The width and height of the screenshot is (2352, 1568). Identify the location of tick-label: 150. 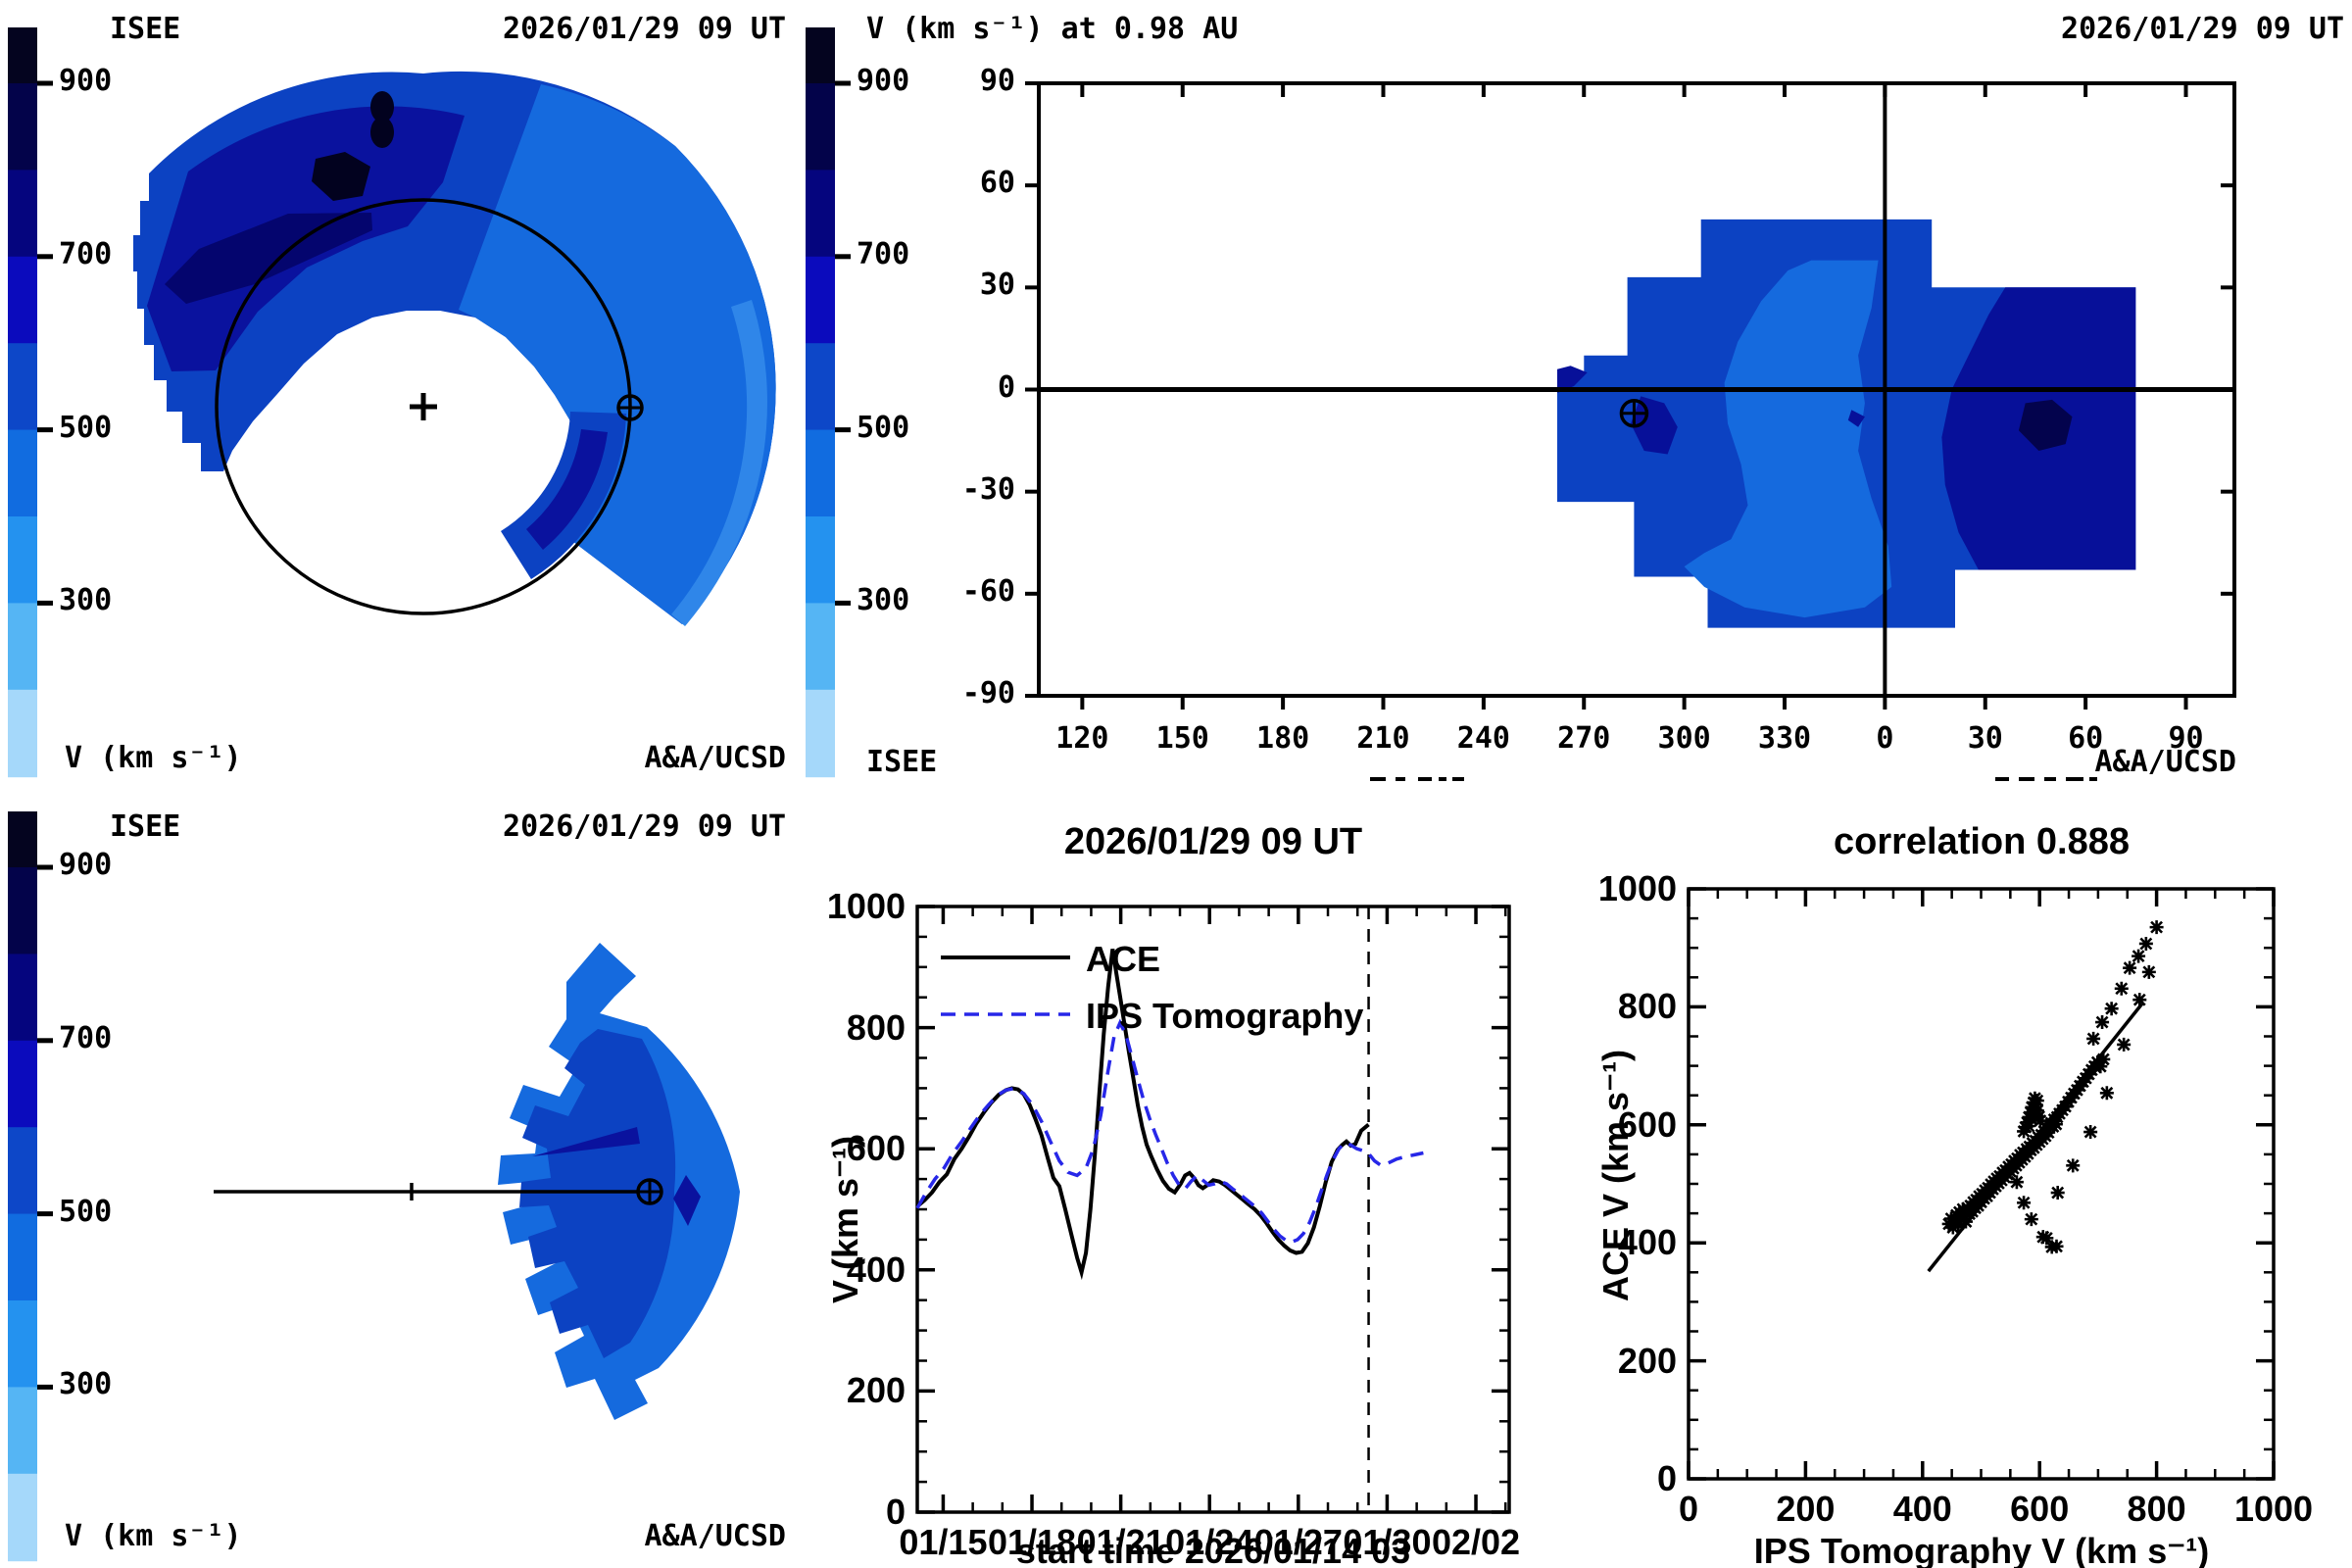
(1182, 738).